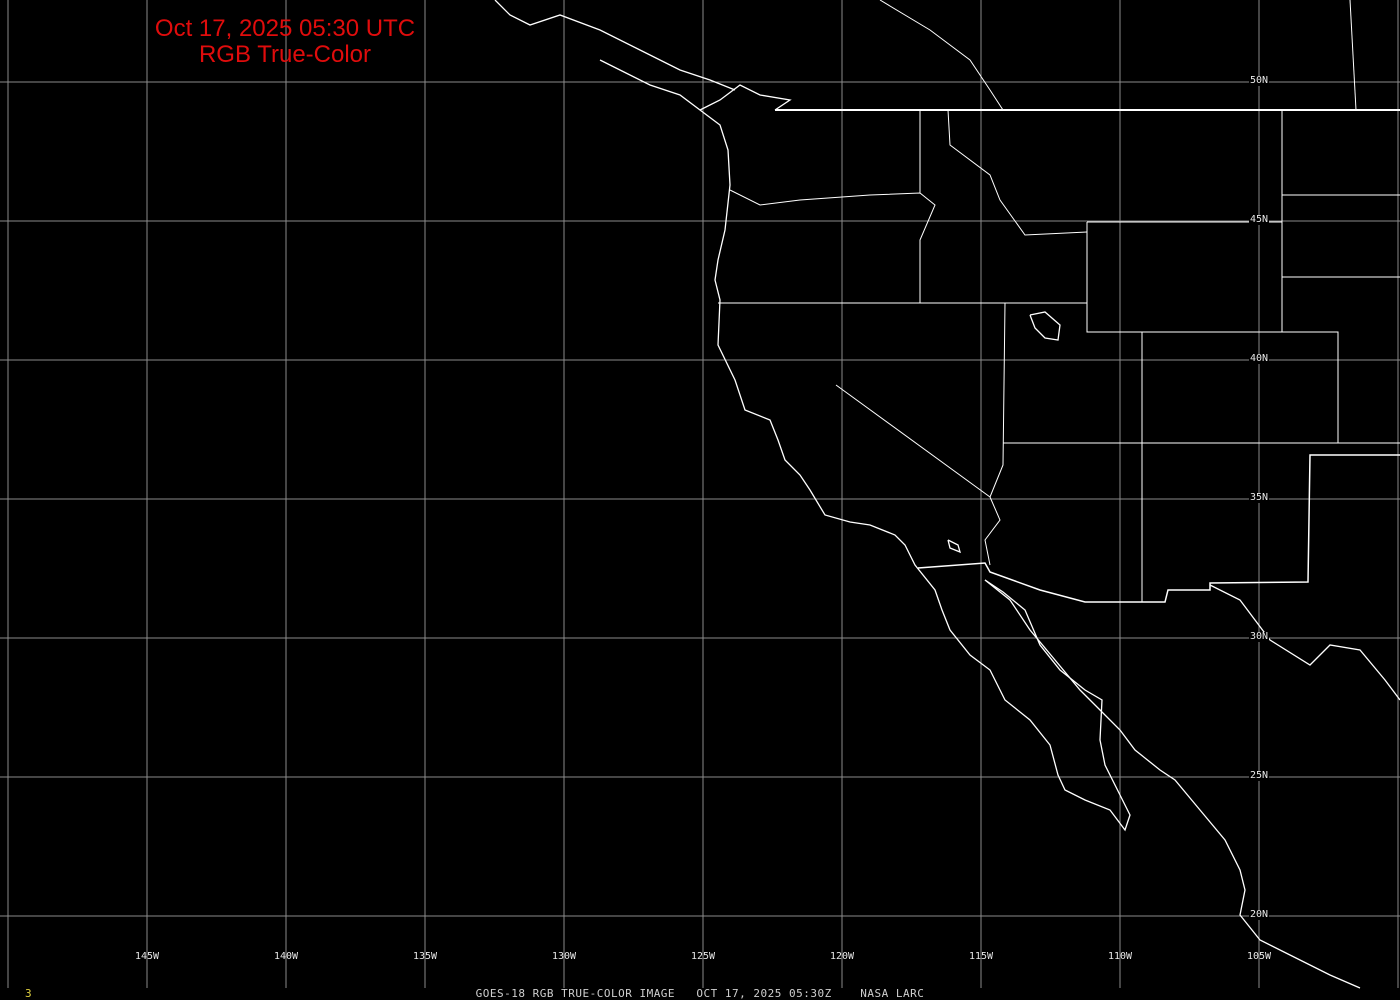  Describe the element at coordinates (615, 45) in the screenshot. I see `canada-coast` at that location.